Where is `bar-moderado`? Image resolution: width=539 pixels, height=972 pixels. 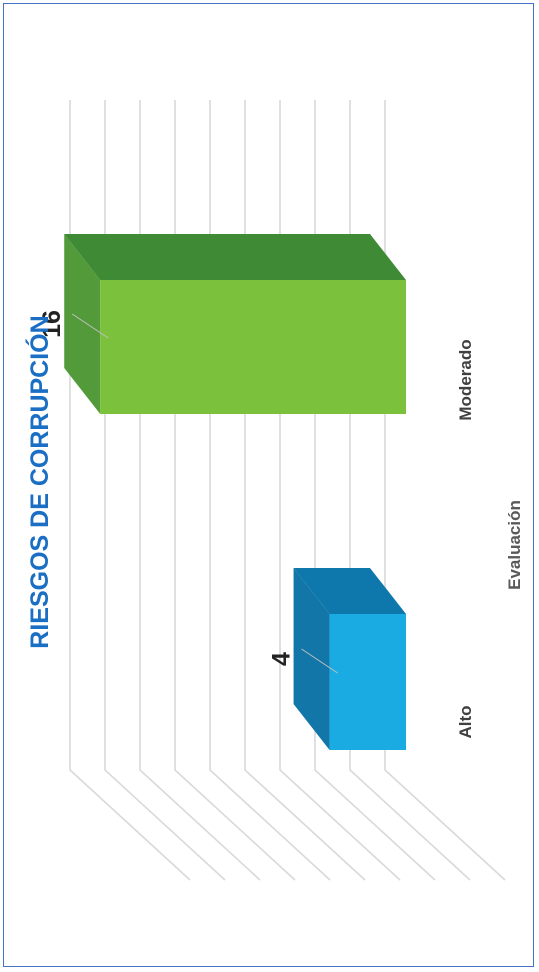
bar-moderado is located at coordinates (235, 324).